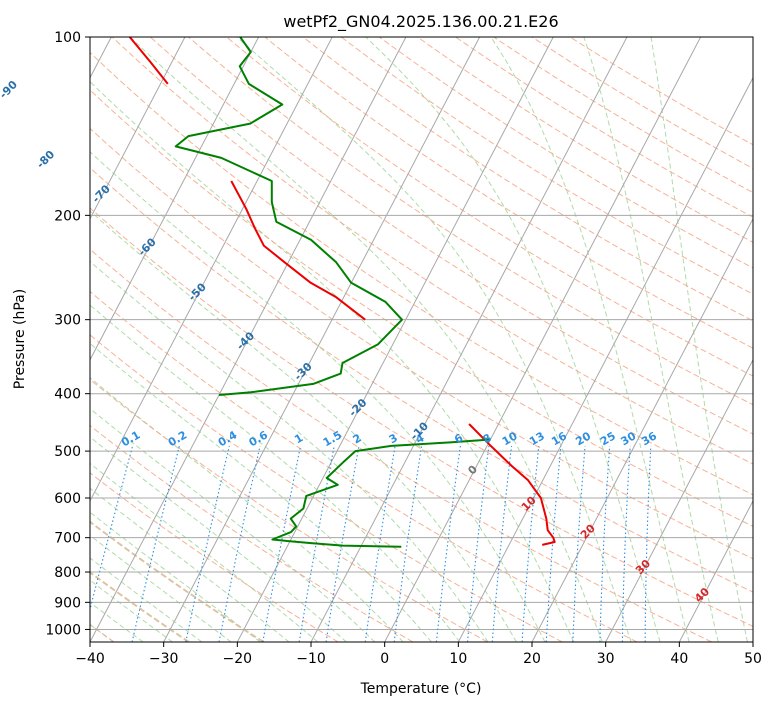  Describe the element at coordinates (90, 659) in the screenshot. I see `x-tick-label: −40` at that location.